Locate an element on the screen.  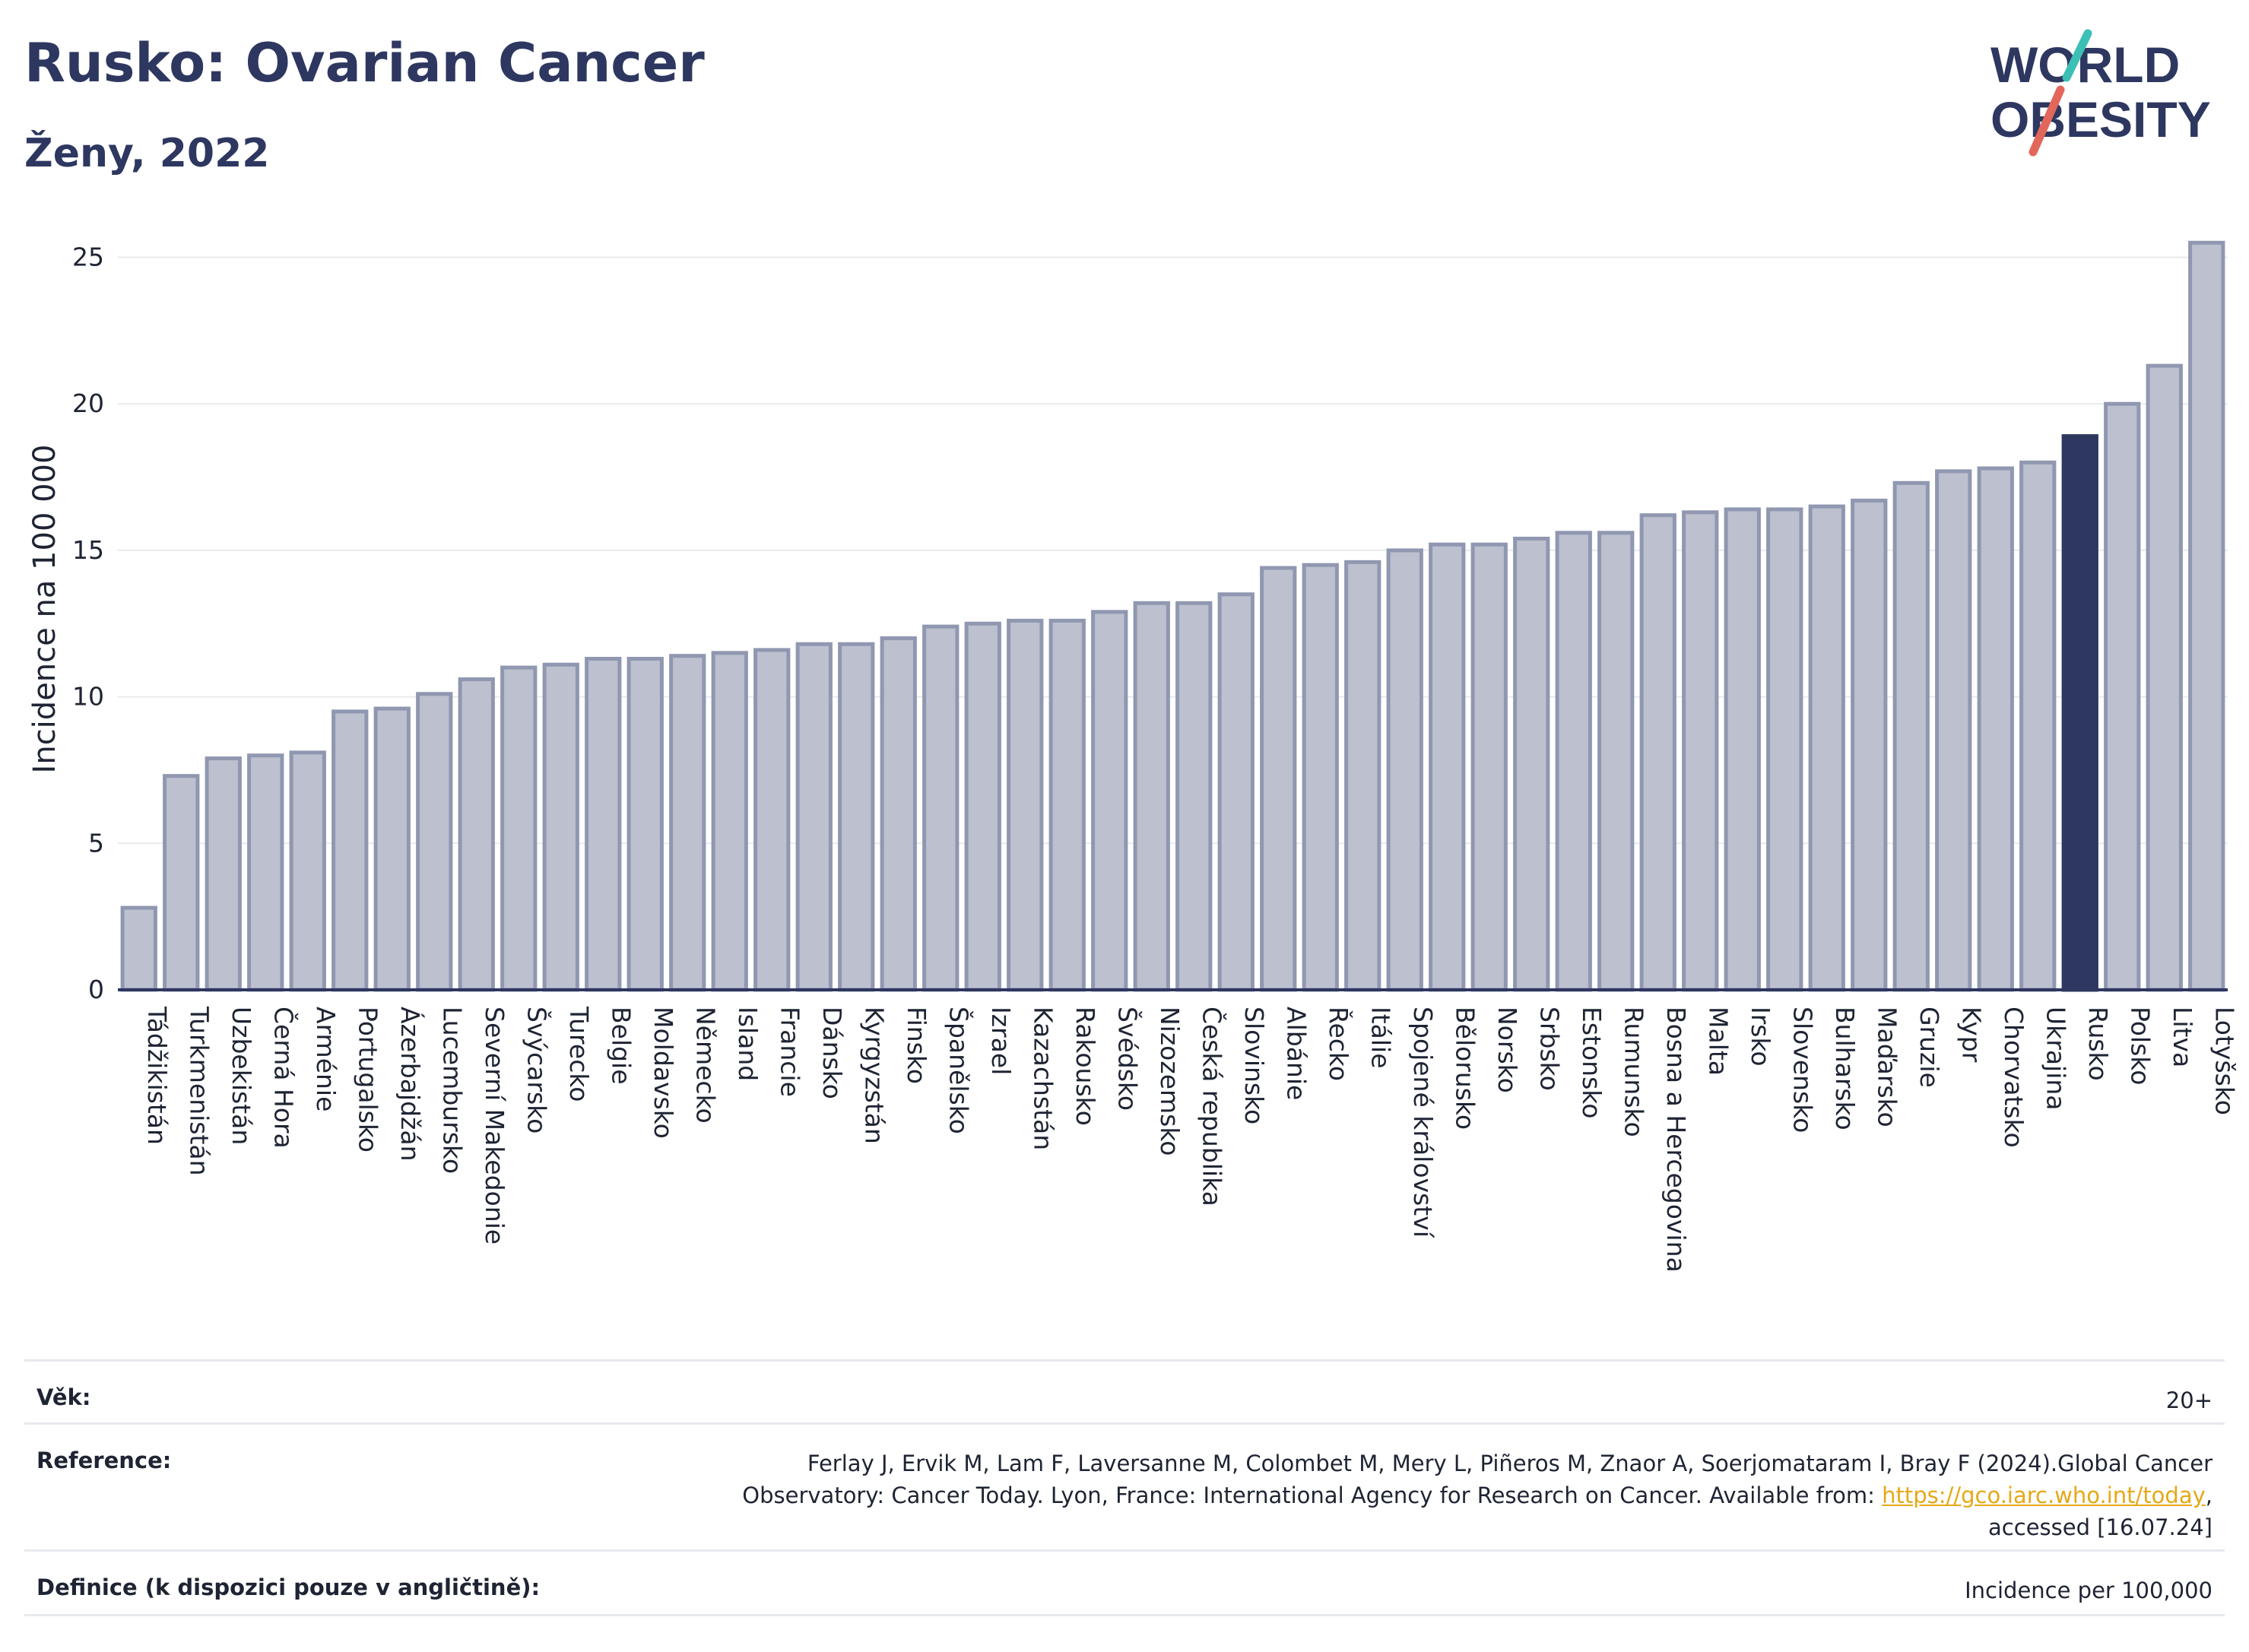
x-tick-label: Lotyšsko is located at coordinates (2224, 1061).